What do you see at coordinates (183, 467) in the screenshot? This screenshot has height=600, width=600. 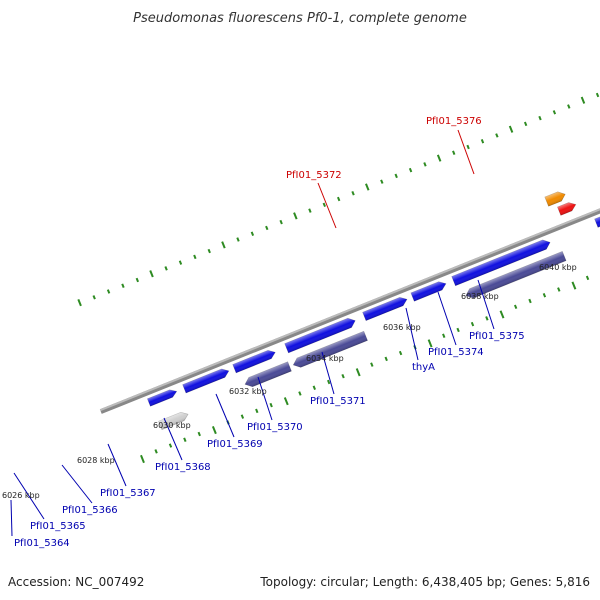 I see `gene-label-pfl01-5368: PfI01_5368` at bounding box center [183, 467].